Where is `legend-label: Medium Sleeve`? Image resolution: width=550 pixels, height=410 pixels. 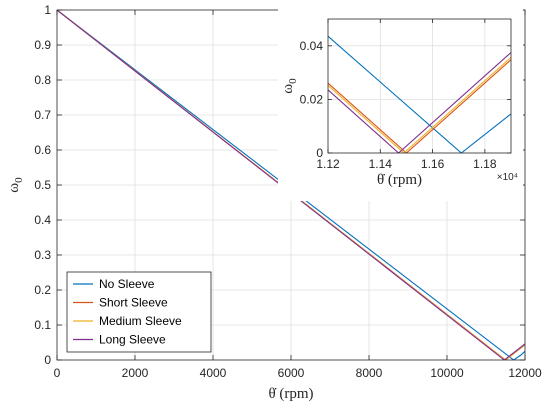
legend-label: Medium Sleeve is located at coordinates (140, 321).